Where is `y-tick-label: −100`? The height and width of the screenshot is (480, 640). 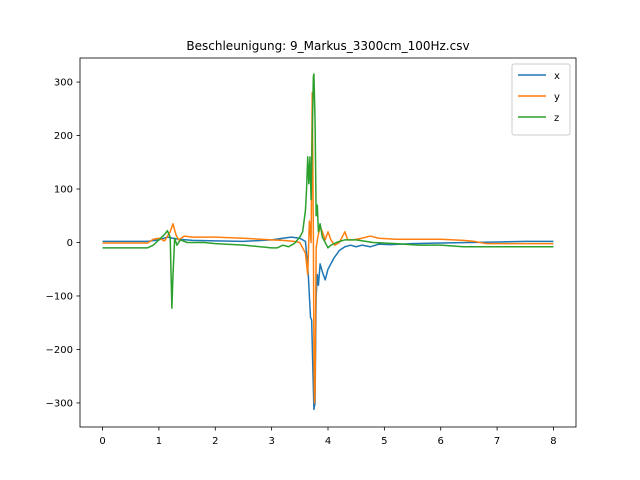 y-tick-label: −100 is located at coordinates (59, 296).